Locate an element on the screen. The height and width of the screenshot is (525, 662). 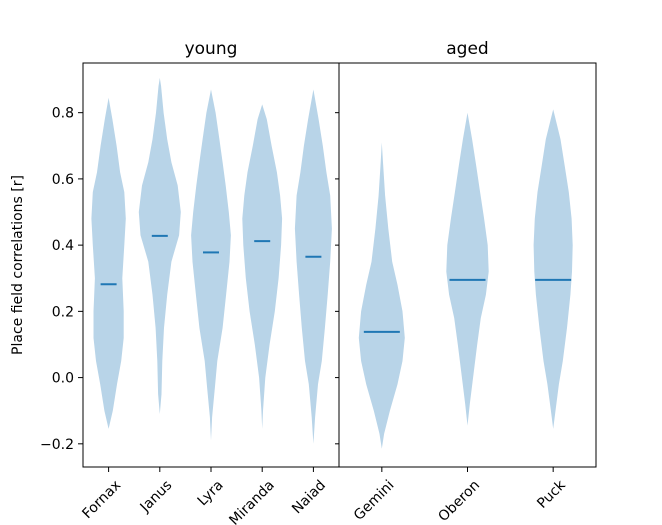
y-axis-label: Place field correlations [r] is located at coordinates (18, 265).